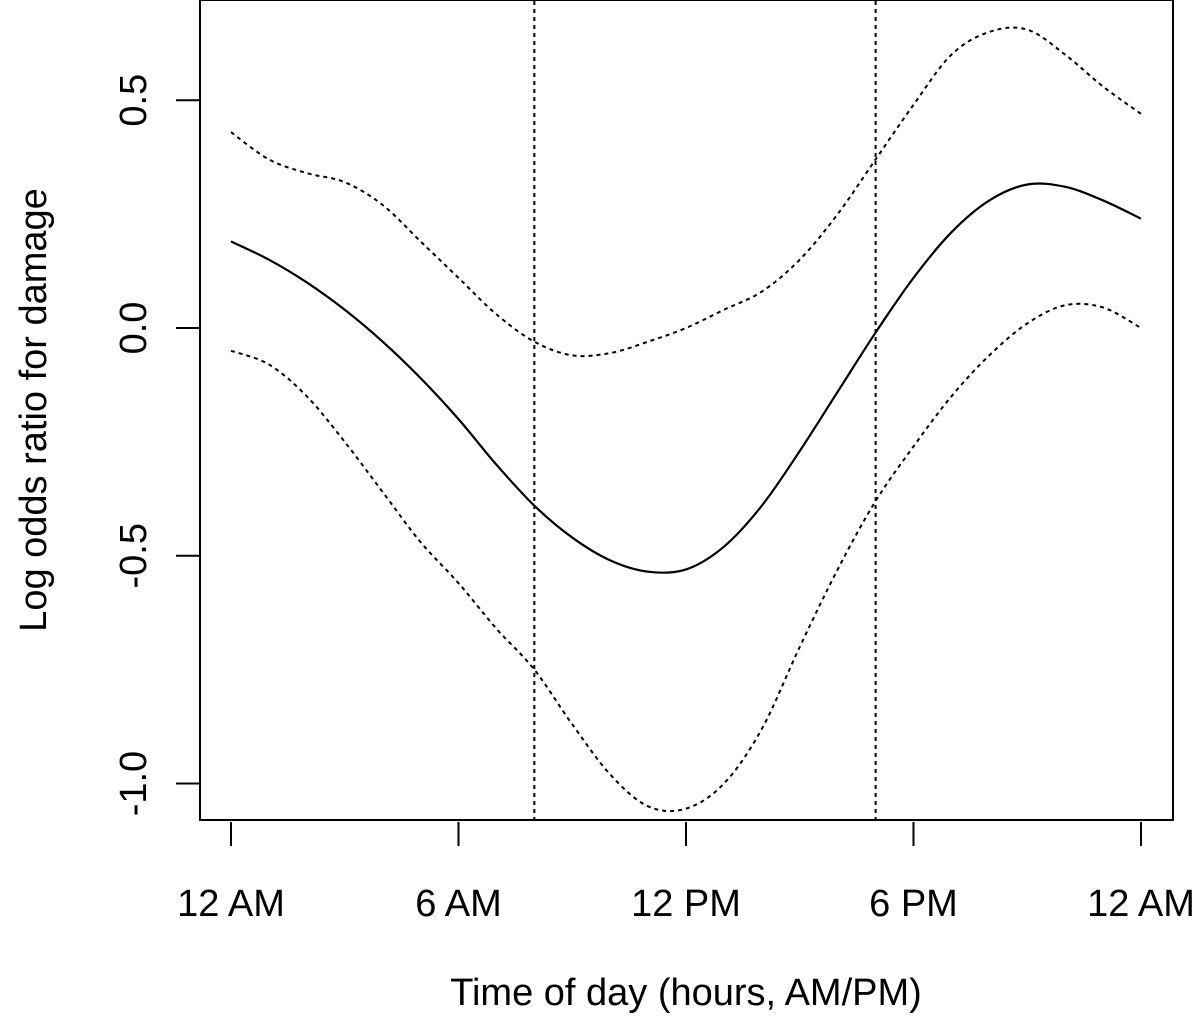  I want to click on y-tick-label: 0.5, so click(134, 100).